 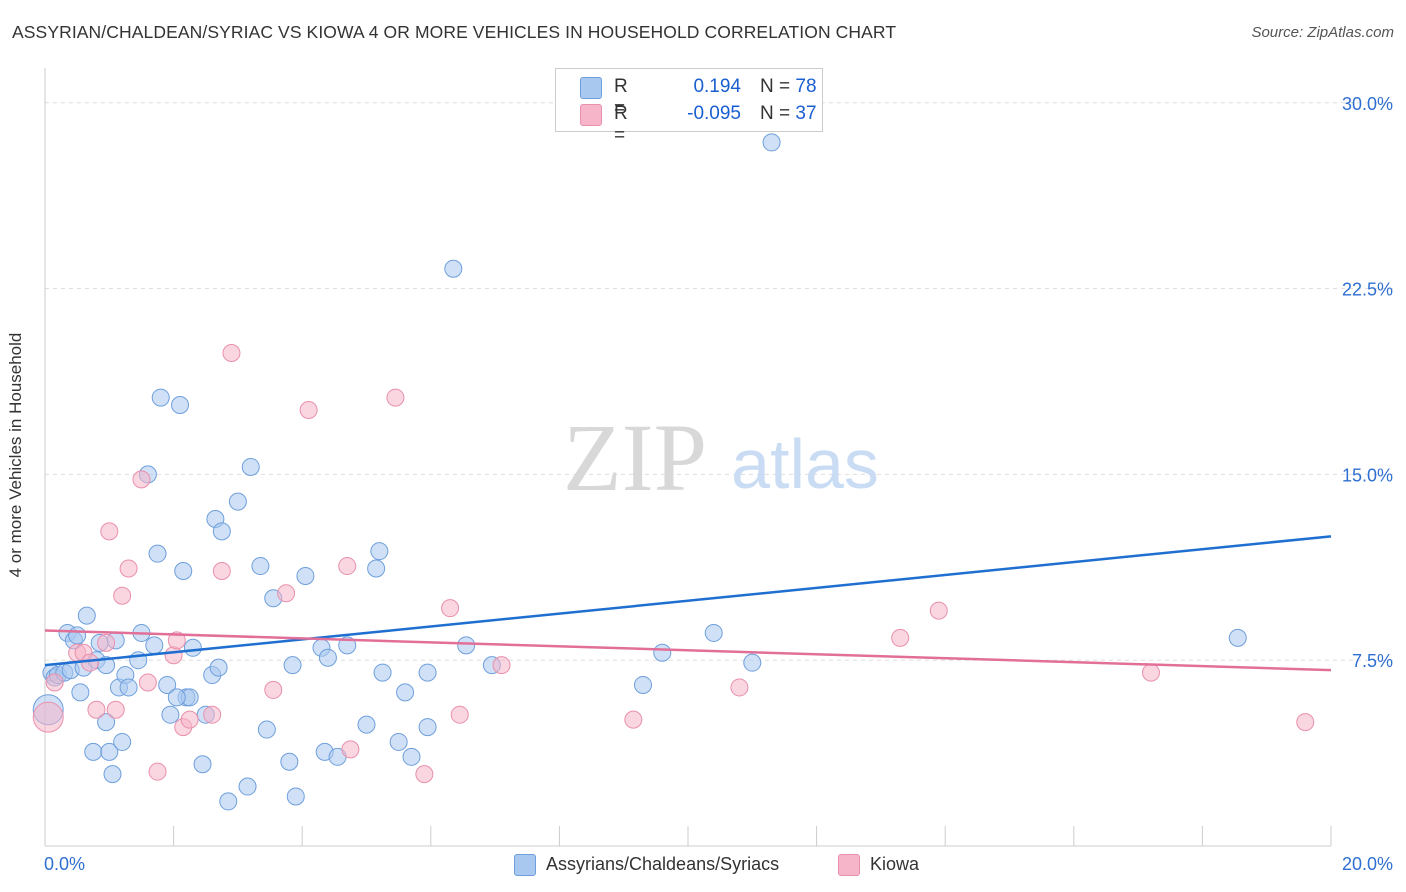 What do you see at coordinates (806, 86) in the screenshot?
I see `legend-n-value: 78` at bounding box center [806, 86].